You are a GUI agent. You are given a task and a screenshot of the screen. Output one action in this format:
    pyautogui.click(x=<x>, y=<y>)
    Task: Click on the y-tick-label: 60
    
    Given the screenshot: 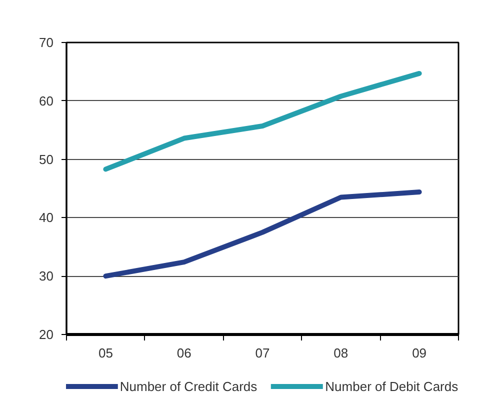 What is the action you would take?
    pyautogui.click(x=46, y=100)
    